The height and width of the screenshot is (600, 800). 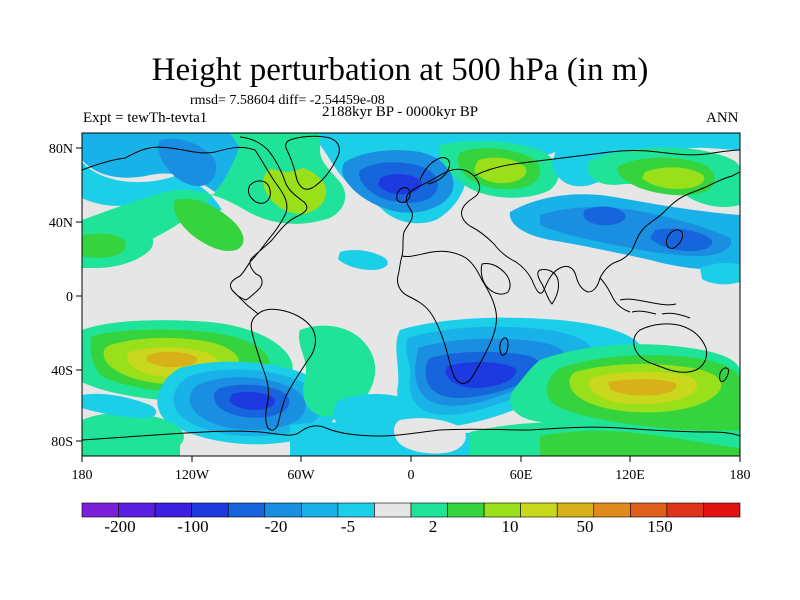 I want to click on coastline-greenland, so click(x=312, y=162).